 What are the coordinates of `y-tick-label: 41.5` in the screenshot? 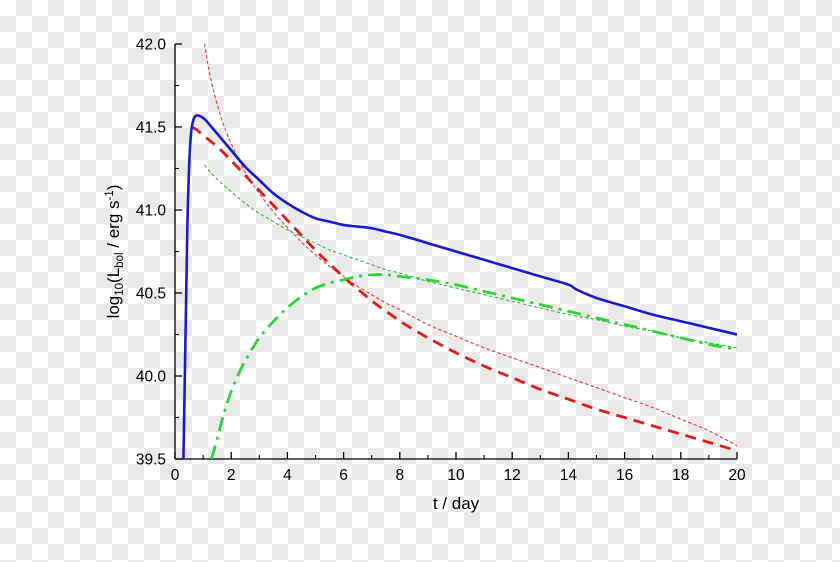 It's located at (151, 128).